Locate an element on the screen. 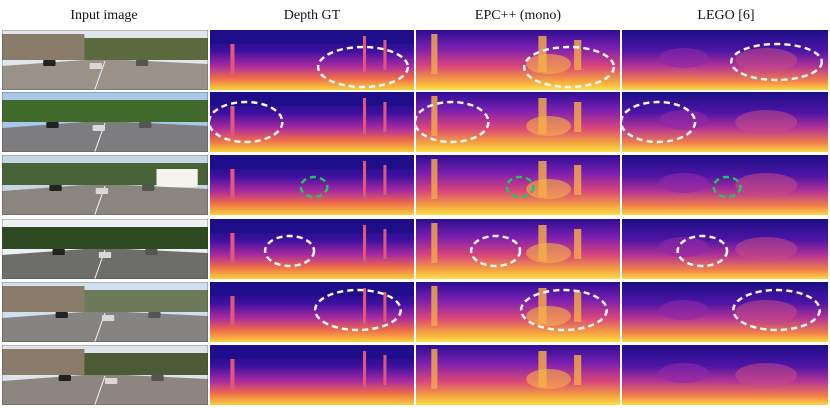 The width and height of the screenshot is (830, 408). cell-row-2-epc is located at coordinates (518, 122).